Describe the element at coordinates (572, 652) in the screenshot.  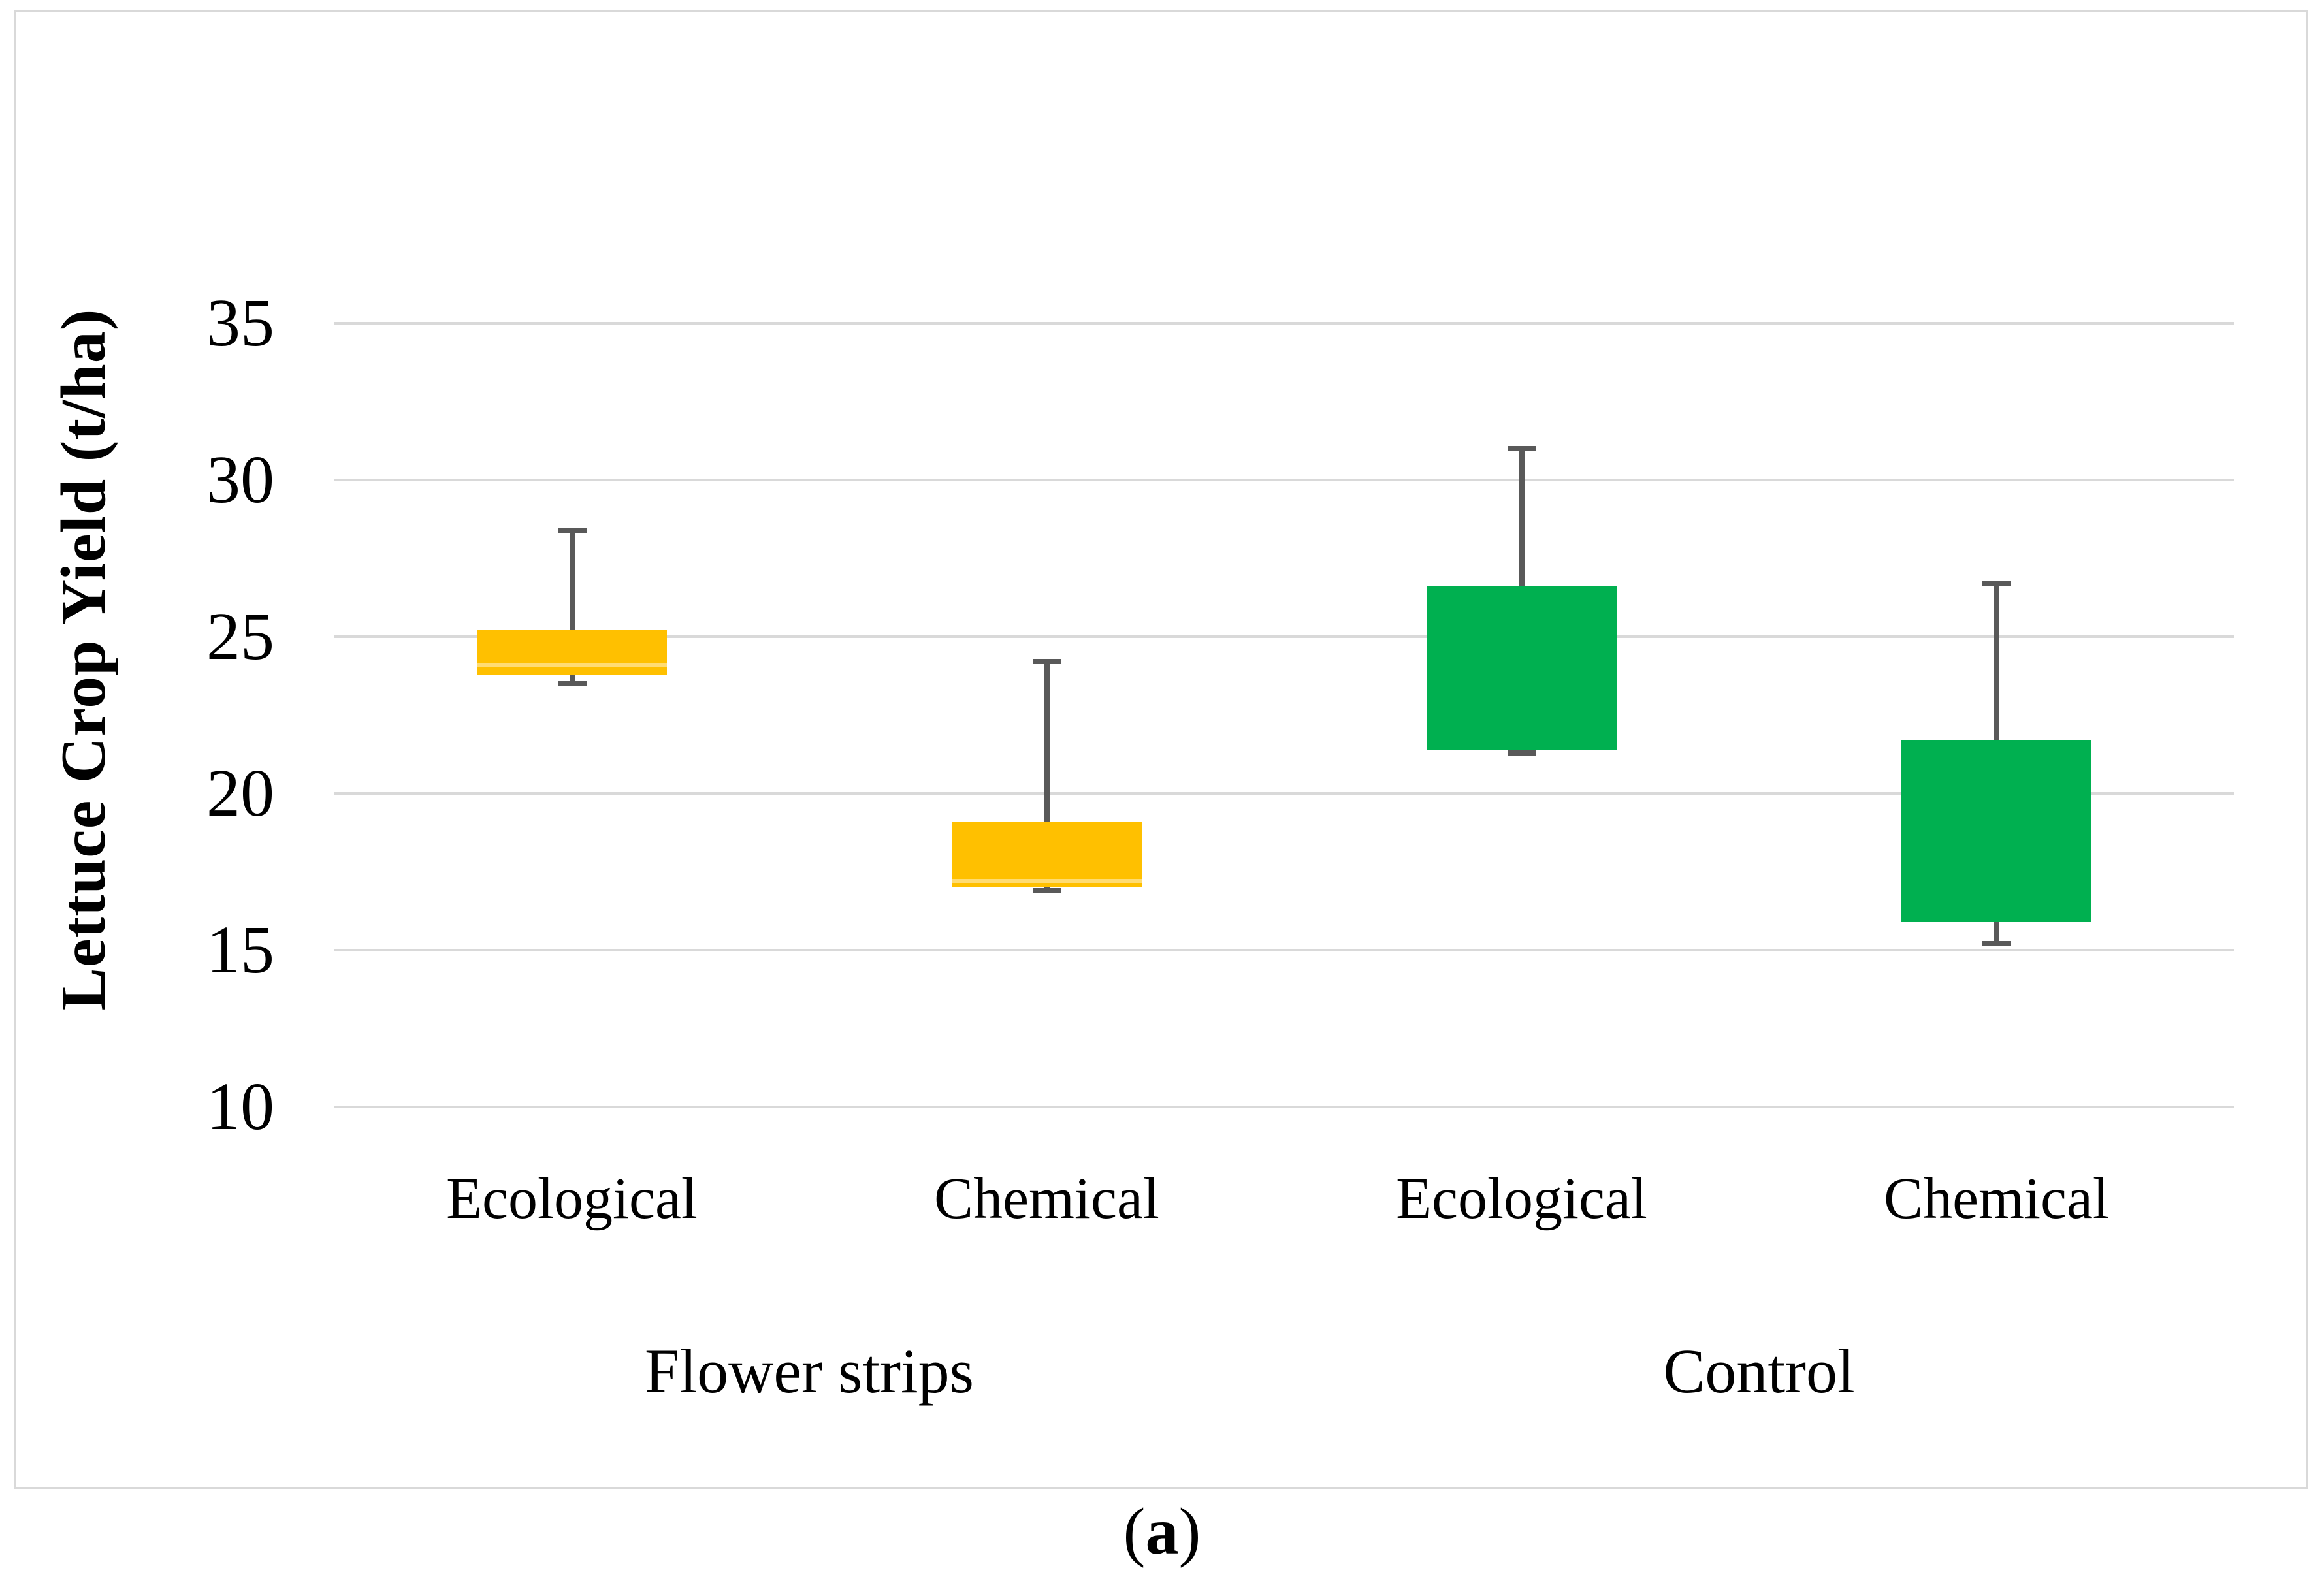
I see `box-flower-strips-ecological` at that location.